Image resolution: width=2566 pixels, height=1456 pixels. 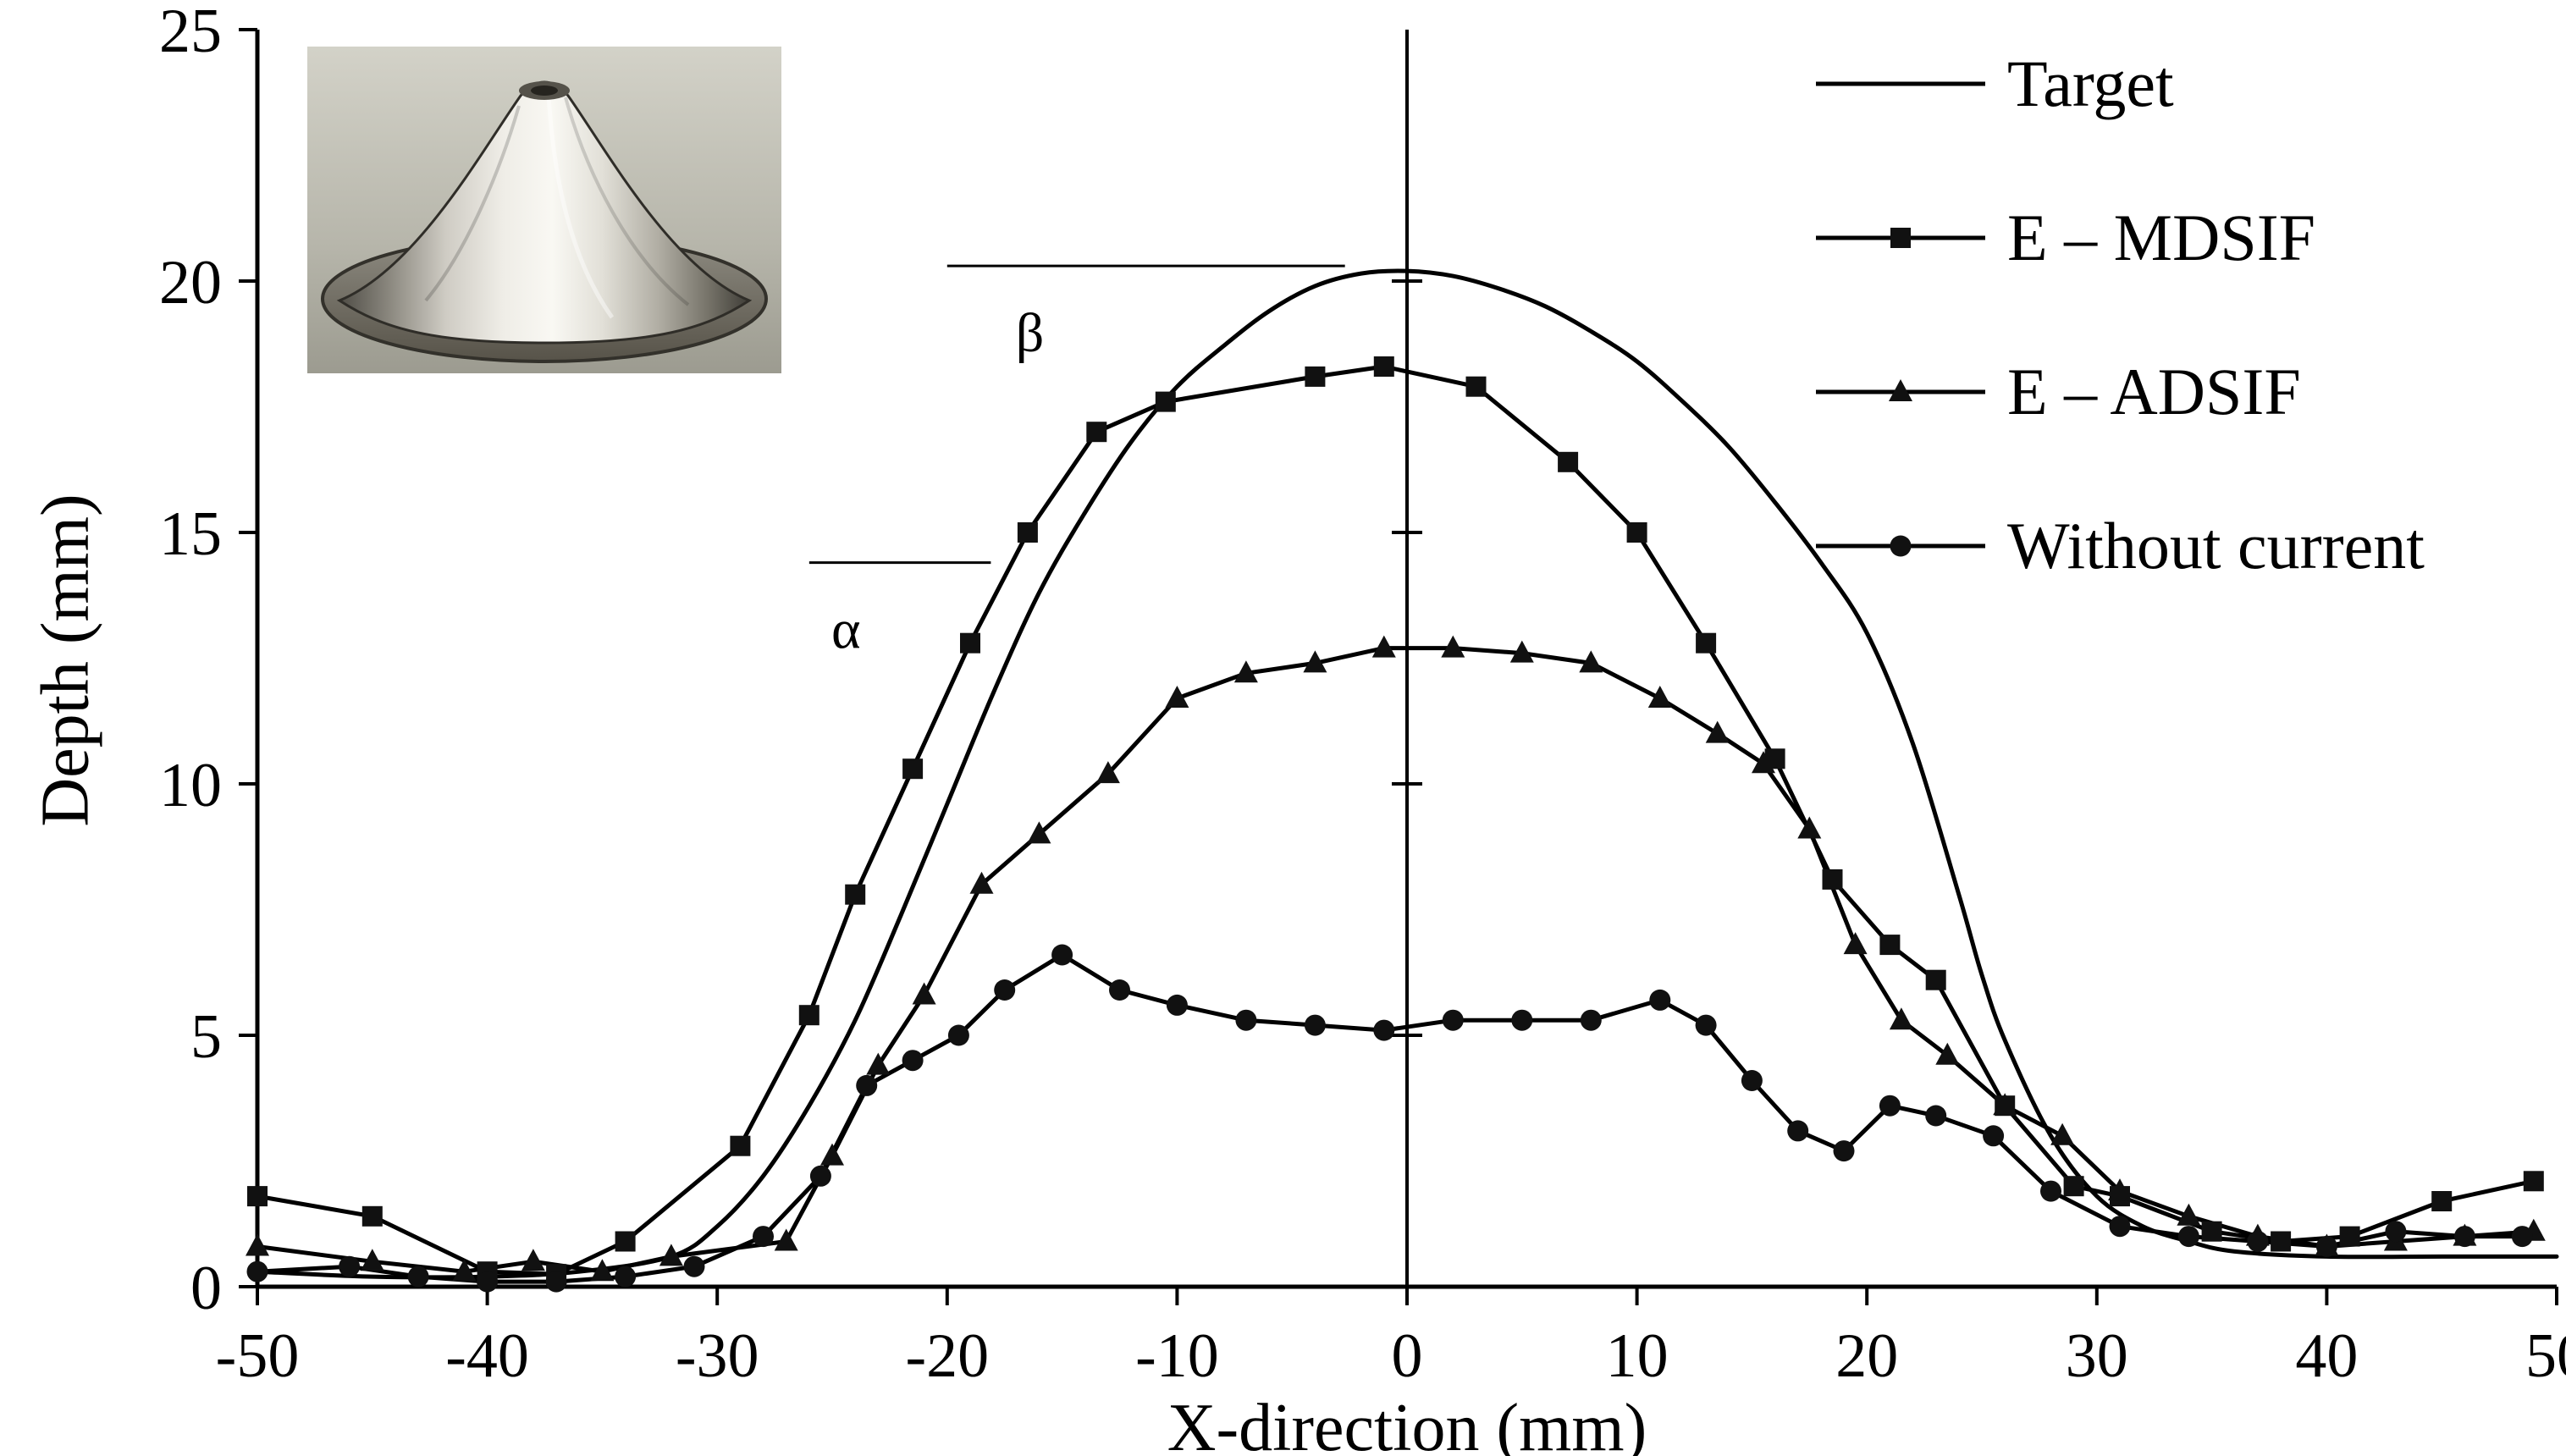 What do you see at coordinates (2216, 546) in the screenshot?
I see `legend-label: Without current` at bounding box center [2216, 546].